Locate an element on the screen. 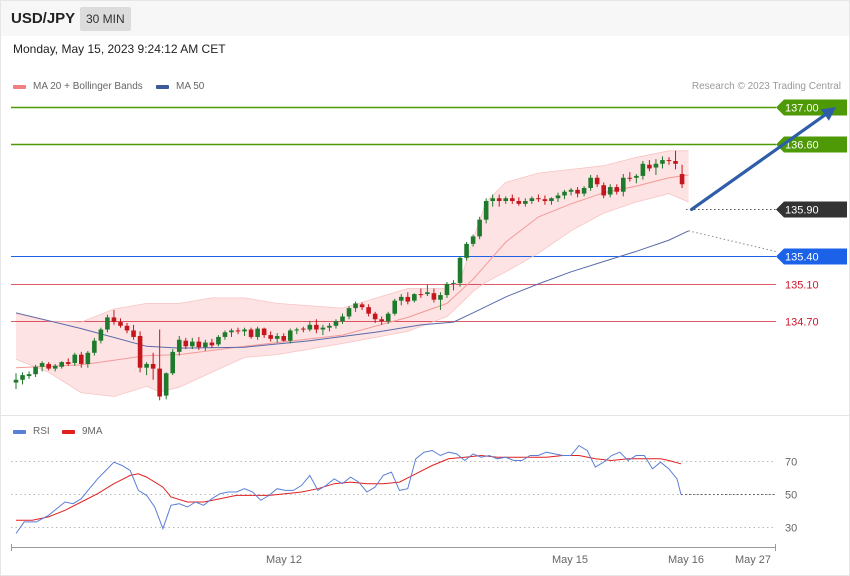 The image size is (850, 576). ma50-extension is located at coordinates (732, 241).